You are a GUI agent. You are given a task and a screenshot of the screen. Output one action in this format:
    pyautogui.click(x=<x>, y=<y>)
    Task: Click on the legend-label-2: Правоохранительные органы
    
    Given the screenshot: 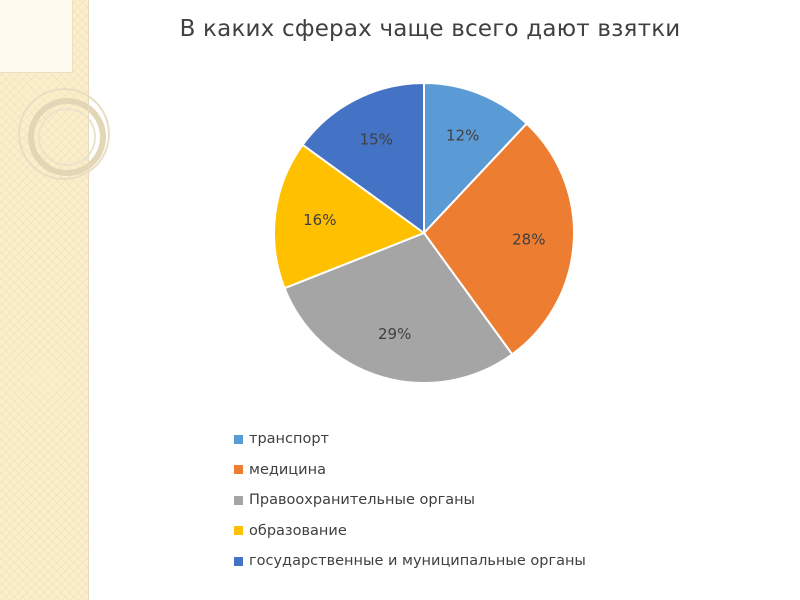 What is the action you would take?
    pyautogui.click(x=362, y=500)
    